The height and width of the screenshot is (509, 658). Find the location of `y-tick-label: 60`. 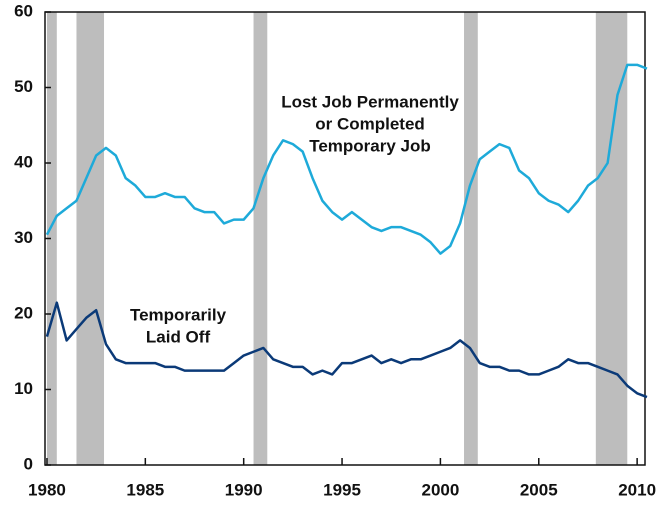

y-tick-label: 60 is located at coordinates (23, 10).